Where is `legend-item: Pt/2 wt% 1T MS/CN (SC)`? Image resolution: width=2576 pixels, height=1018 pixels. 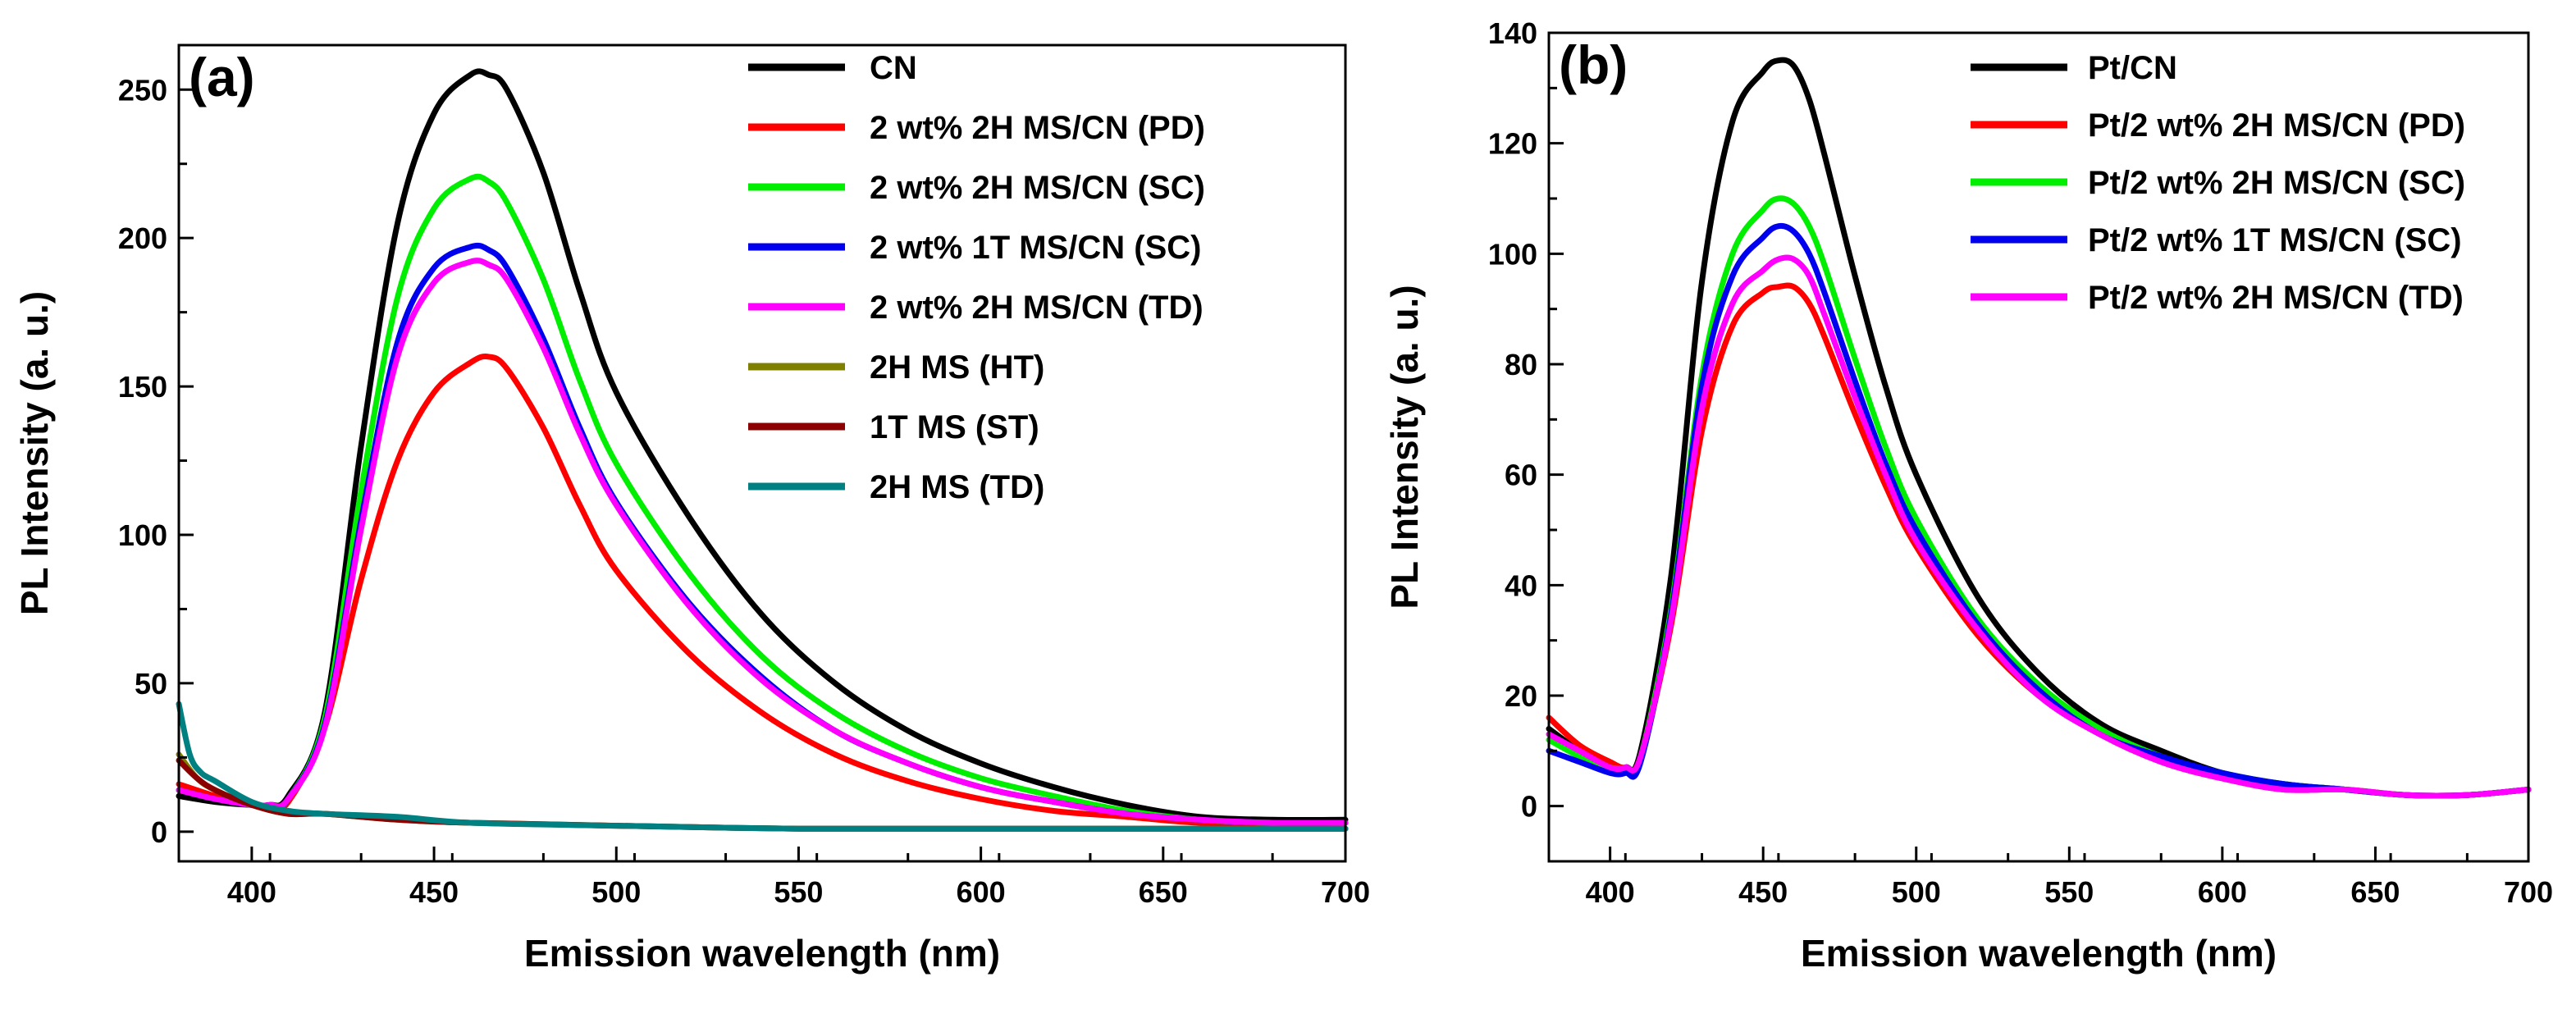
legend-item: Pt/2 wt% 1T MS/CN (SC) is located at coordinates (2216, 240).